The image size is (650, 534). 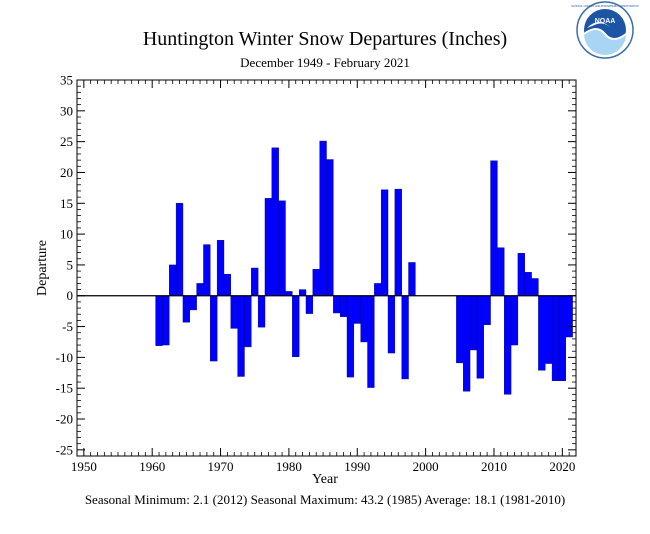 What do you see at coordinates (325, 479) in the screenshot?
I see `x-axis-label: Year` at bounding box center [325, 479].